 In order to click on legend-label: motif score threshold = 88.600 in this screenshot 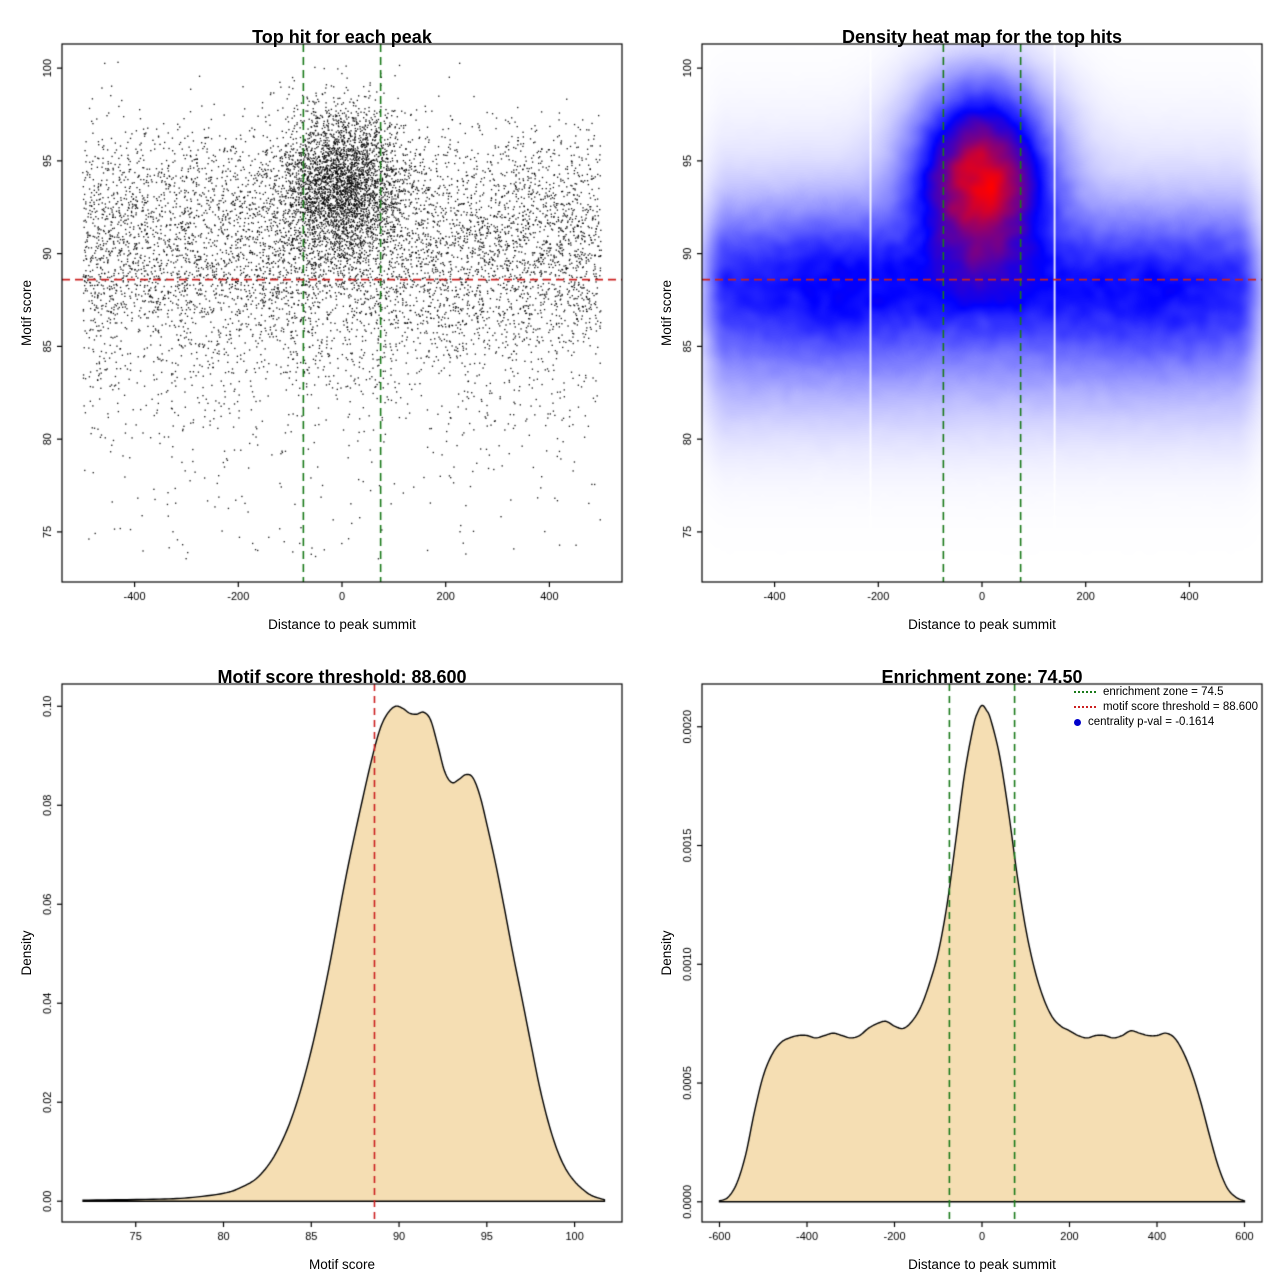, I will do `click(1180, 707)`.